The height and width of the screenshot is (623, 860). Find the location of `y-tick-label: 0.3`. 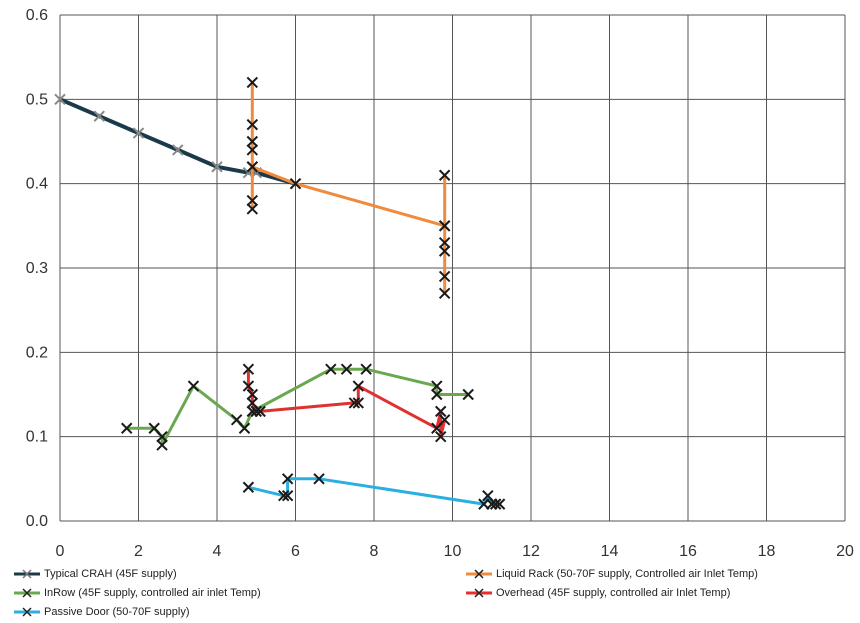

y-tick-label: 0.3 is located at coordinates (37, 268).